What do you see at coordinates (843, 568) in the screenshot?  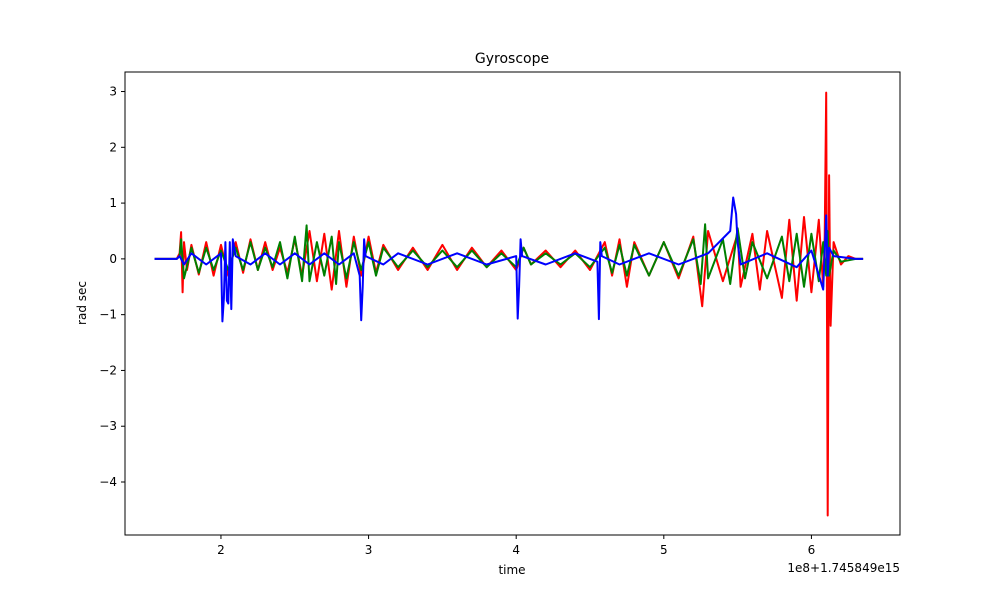 I see `x-axis-offset-label: 1e8+1.745849e15` at bounding box center [843, 568].